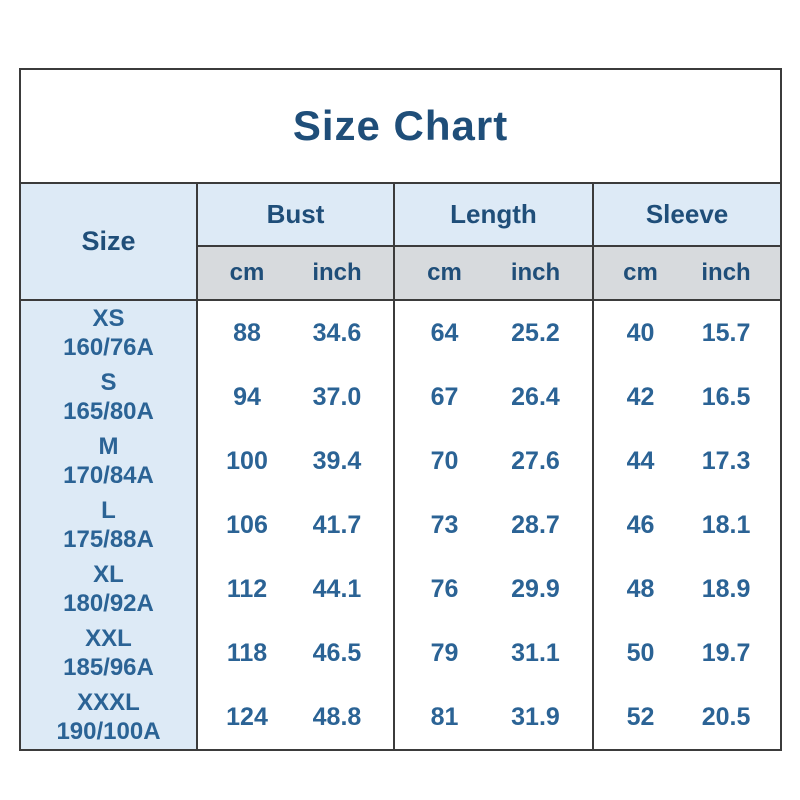 This screenshot has height=800, width=800. Describe the element at coordinates (109, 461) in the screenshot. I see `size-cell: M 170/84A` at that location.